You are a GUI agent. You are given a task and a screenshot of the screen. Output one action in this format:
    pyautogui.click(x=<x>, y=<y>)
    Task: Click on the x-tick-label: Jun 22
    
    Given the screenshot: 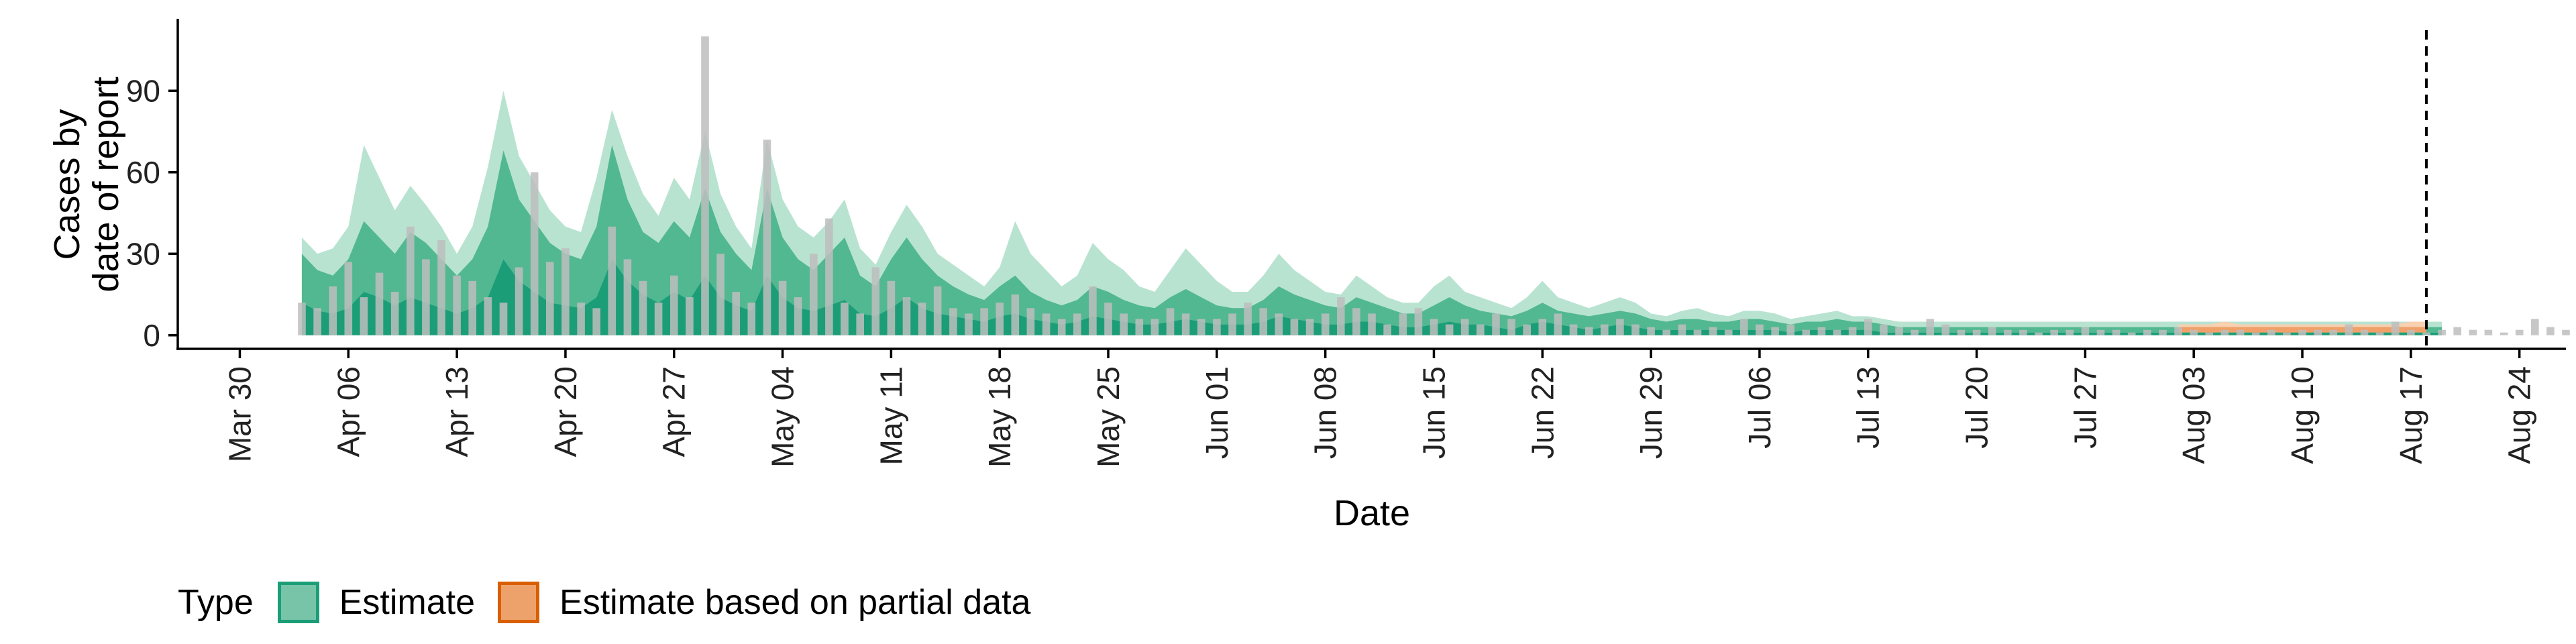 What is the action you would take?
    pyautogui.click(x=1542, y=412)
    